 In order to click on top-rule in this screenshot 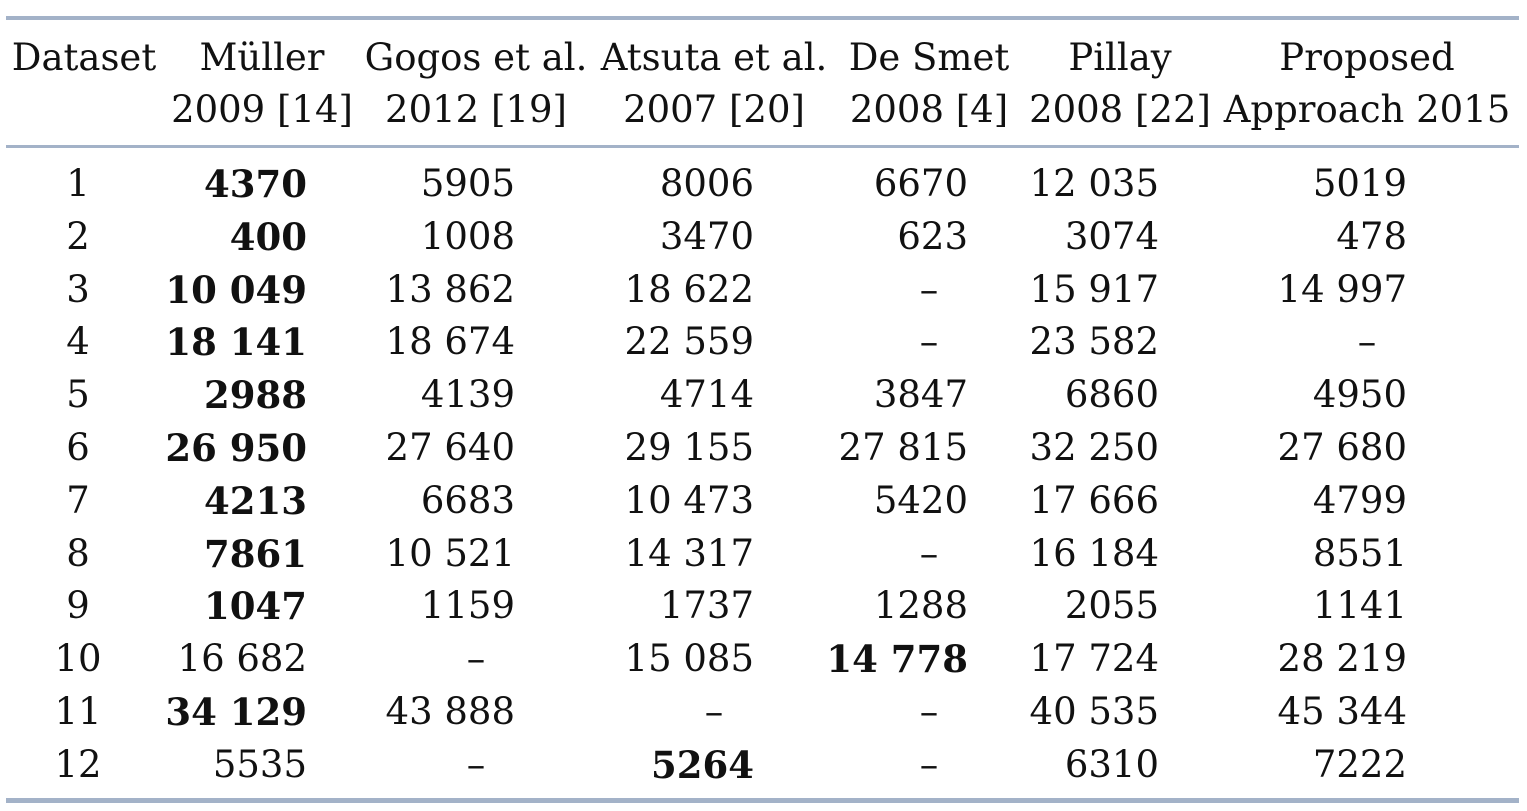, I will do `click(762, 18)`.